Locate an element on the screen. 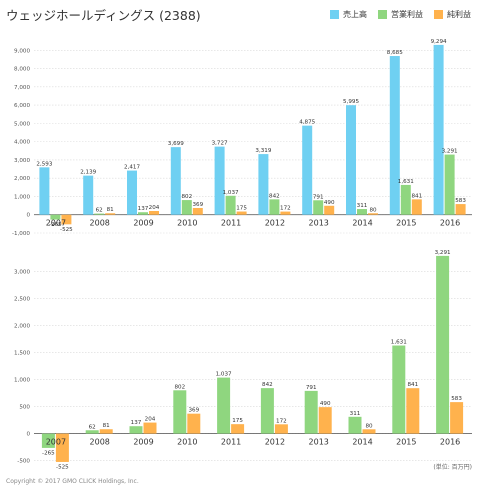  y-tick-label: 1,500 is located at coordinates (22, 354).